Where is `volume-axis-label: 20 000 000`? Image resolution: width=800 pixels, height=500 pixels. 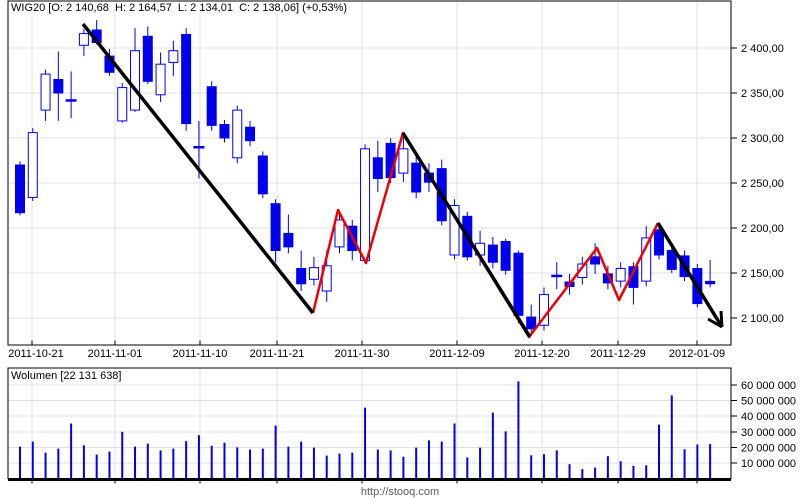 volume-axis-label: 20 000 000 is located at coordinates (768, 448).